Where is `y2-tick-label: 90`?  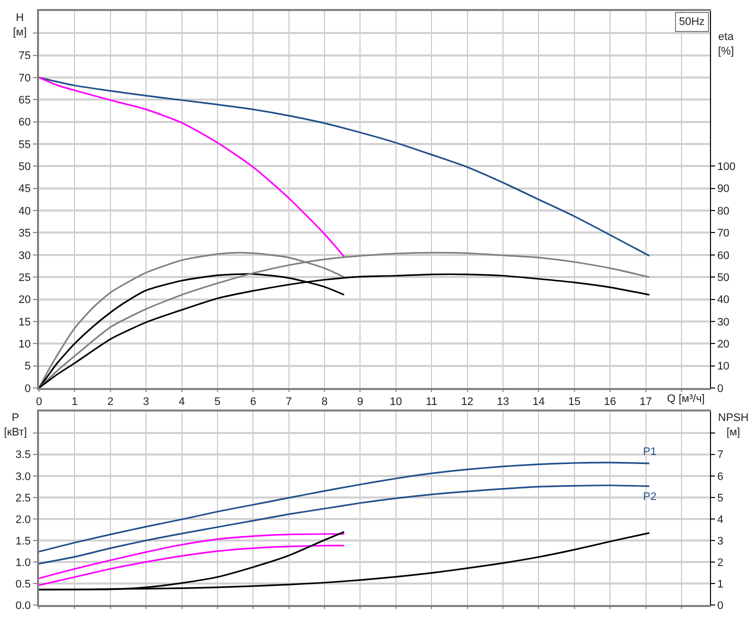
y2-tick-label: 90 is located at coordinates (723, 189).